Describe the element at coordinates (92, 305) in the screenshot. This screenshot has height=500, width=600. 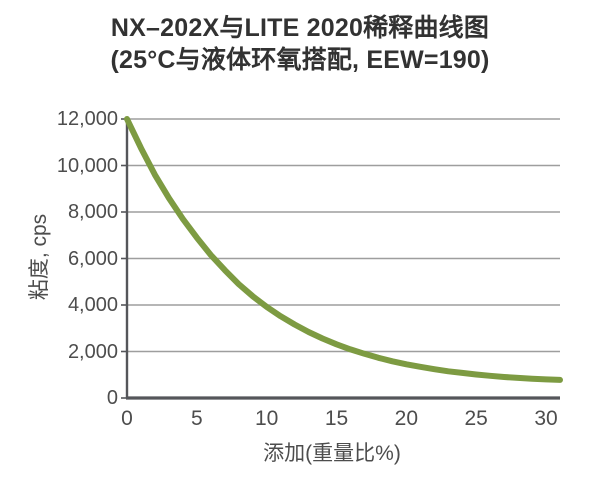
I see `y-tick-label: 4,000` at that location.